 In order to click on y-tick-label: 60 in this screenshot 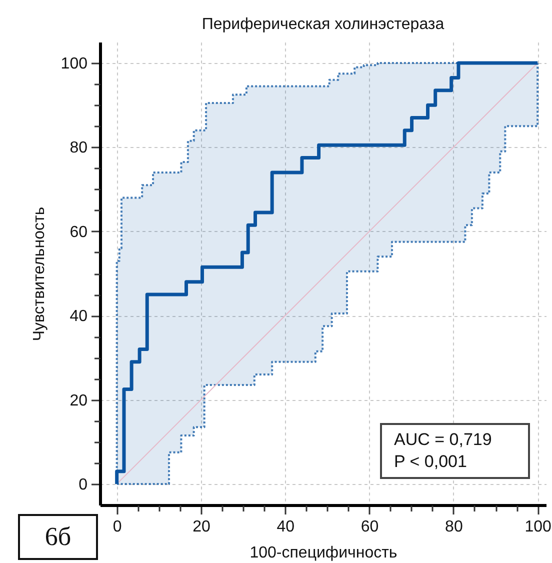, I will do `click(79, 232)`.